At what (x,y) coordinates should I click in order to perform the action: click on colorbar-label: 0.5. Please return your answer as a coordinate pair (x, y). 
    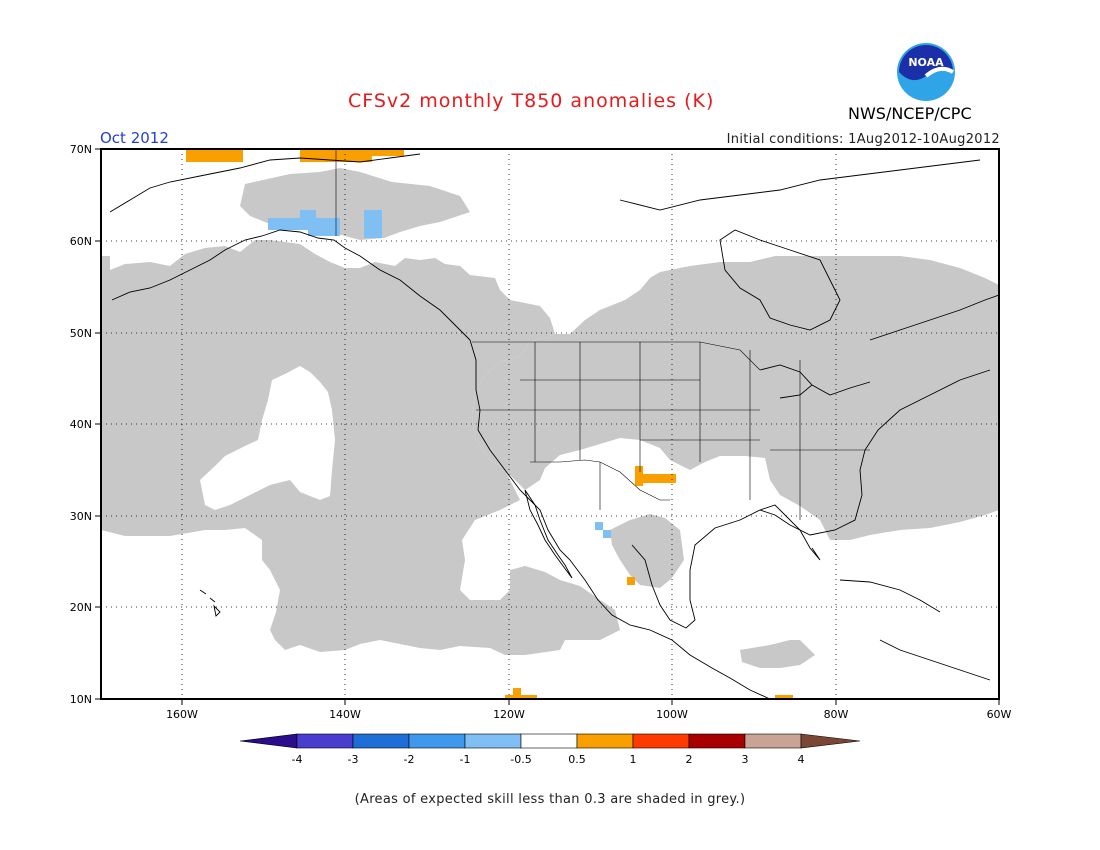
    Looking at the image, I should click on (577, 759).